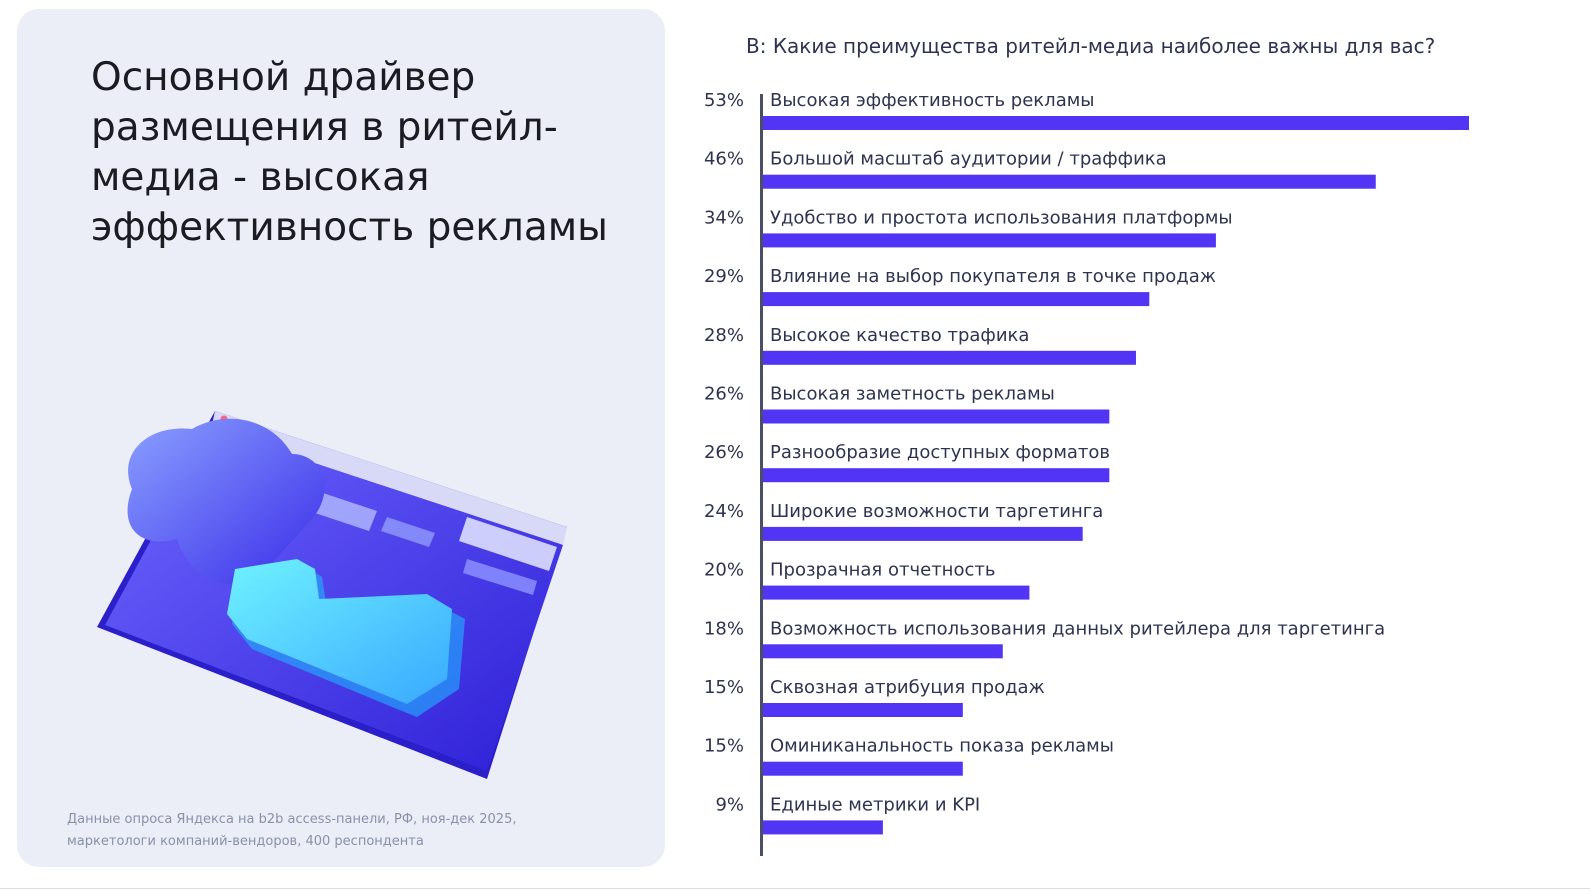 Image resolution: width=1590 pixels, height=890 pixels. Describe the element at coordinates (761, 475) in the screenshot. I see `chart-axis` at that location.